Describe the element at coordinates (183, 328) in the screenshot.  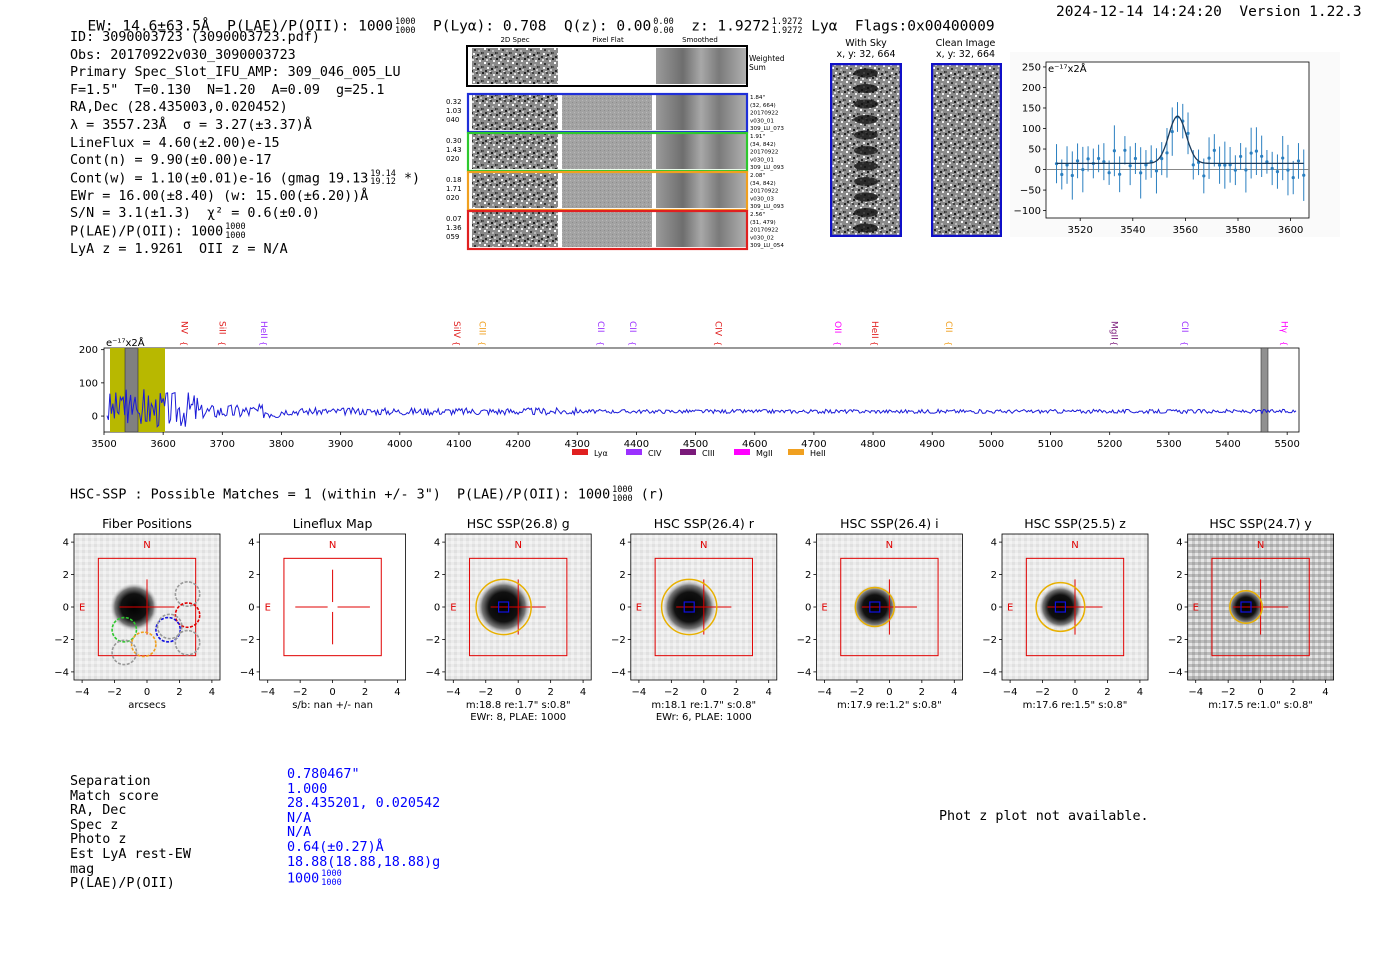
I see `fs-line-label: NV` at that location.